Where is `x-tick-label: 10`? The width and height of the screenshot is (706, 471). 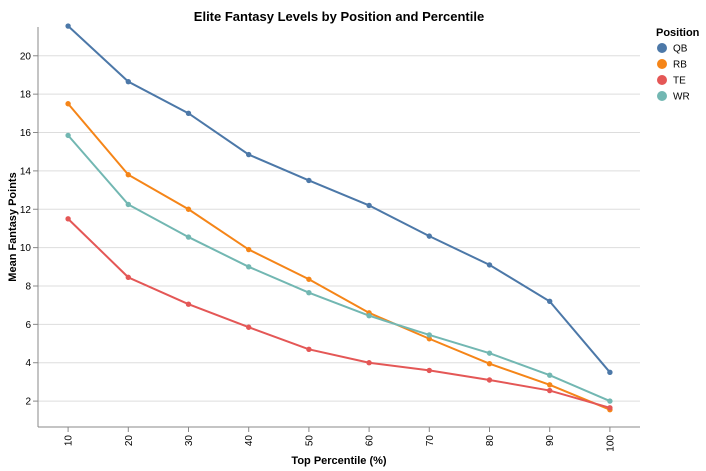
x-tick-label: 10 is located at coordinates (69, 441).